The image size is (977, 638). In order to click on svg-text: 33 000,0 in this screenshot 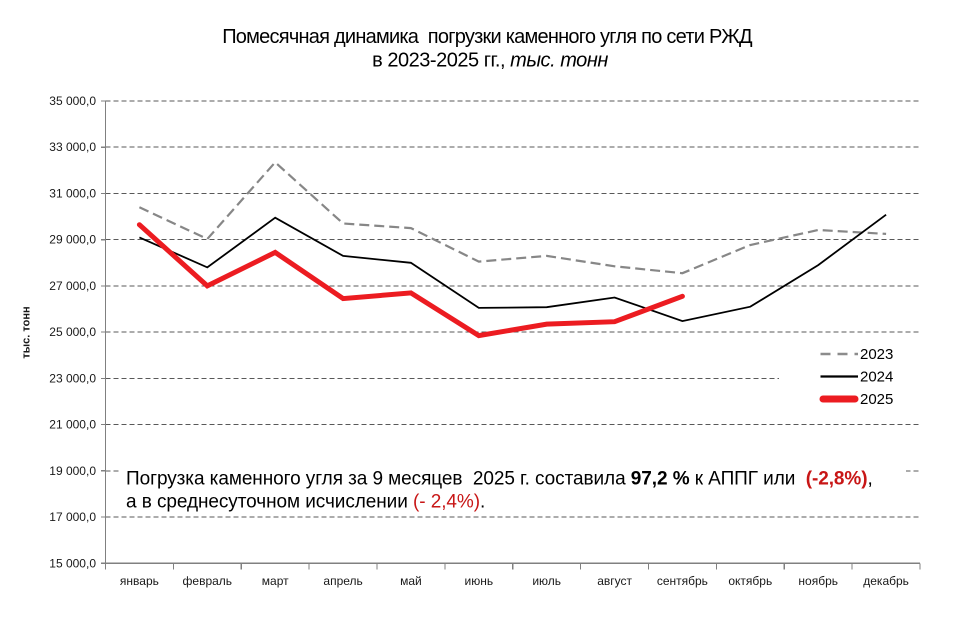, I will do `click(72, 147)`.